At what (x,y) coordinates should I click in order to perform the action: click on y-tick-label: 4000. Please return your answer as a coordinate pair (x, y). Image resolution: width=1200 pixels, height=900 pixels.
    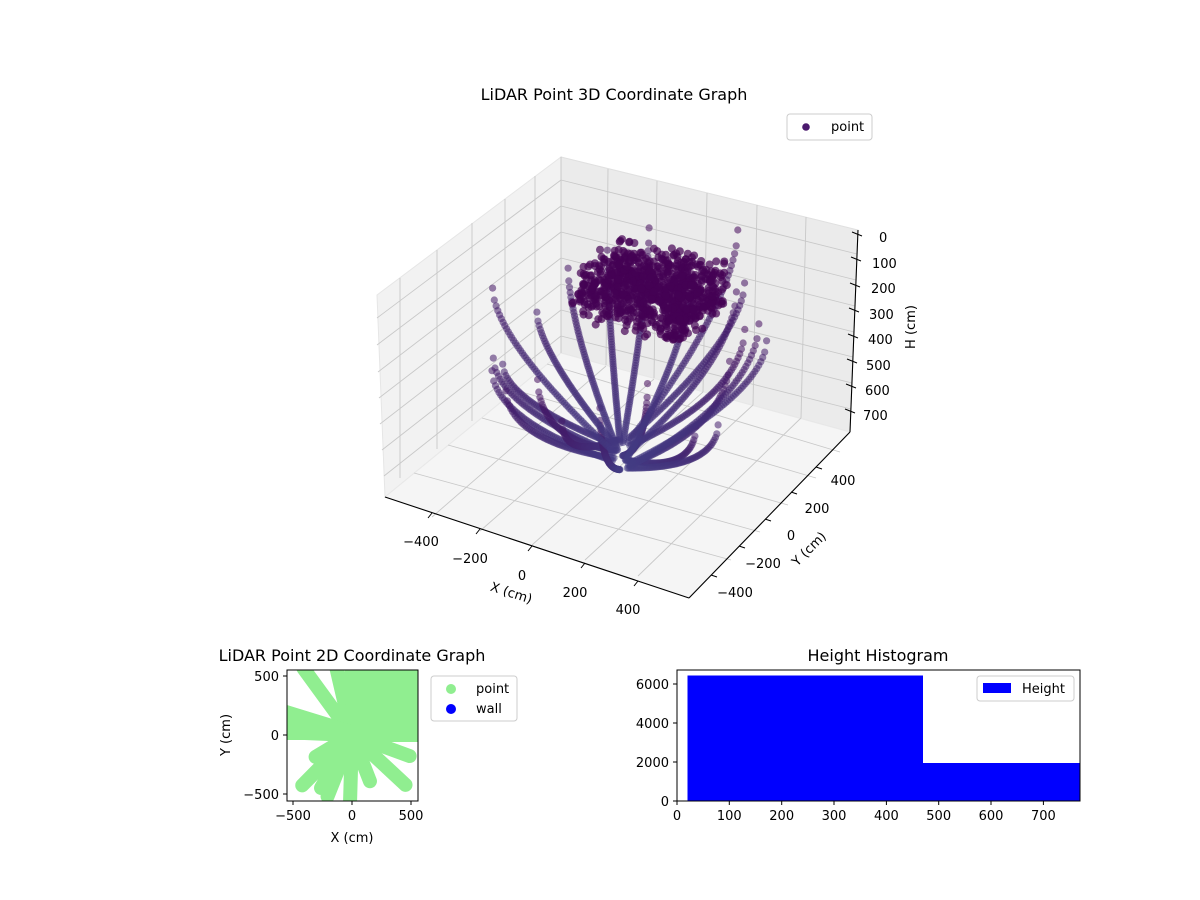
    Looking at the image, I should click on (652, 724).